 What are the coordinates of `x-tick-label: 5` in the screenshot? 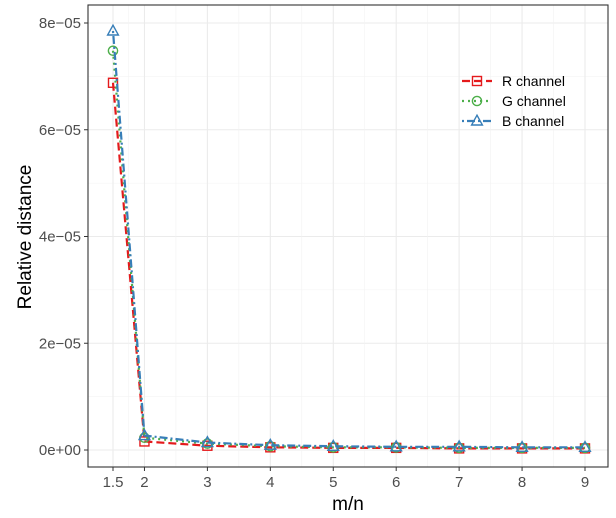 It's located at (333, 482).